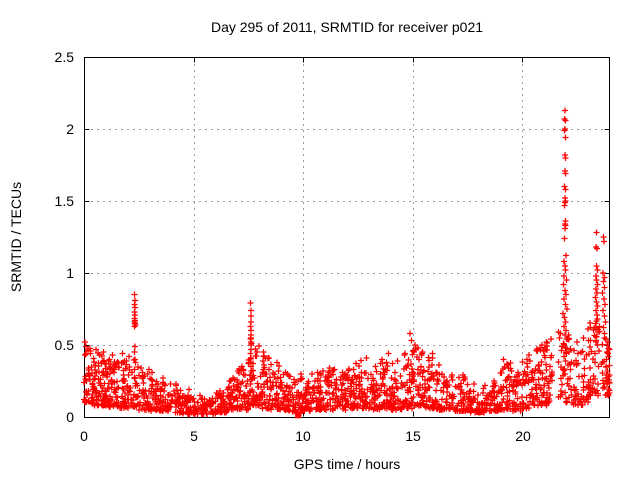  What do you see at coordinates (70, 129) in the screenshot?
I see `y-tick-label-2: 2` at bounding box center [70, 129].